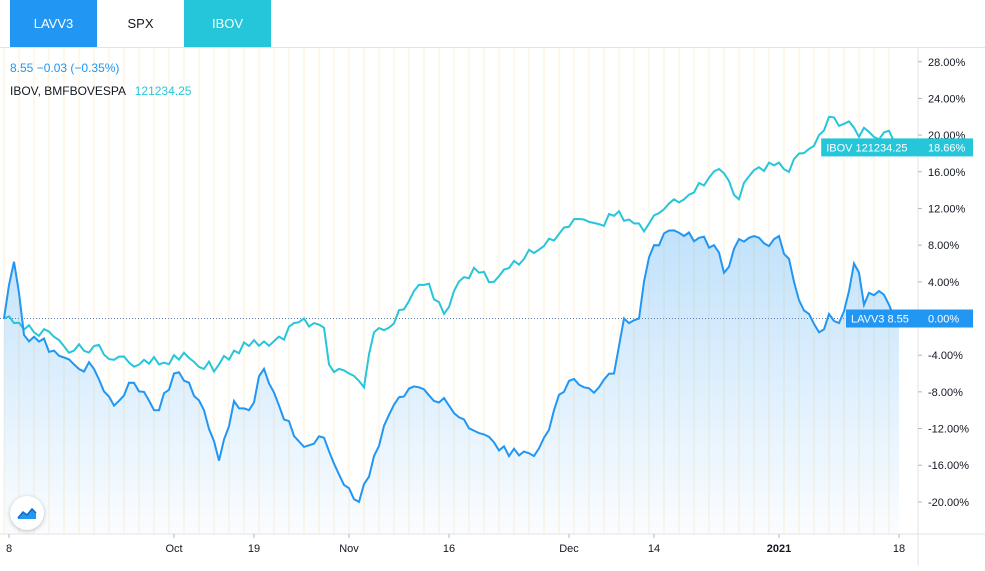 Image resolution: width=985 pixels, height=571 pixels. Describe the element at coordinates (945, 393) in the screenshot. I see `y-tick-label: -8.00%` at that location.